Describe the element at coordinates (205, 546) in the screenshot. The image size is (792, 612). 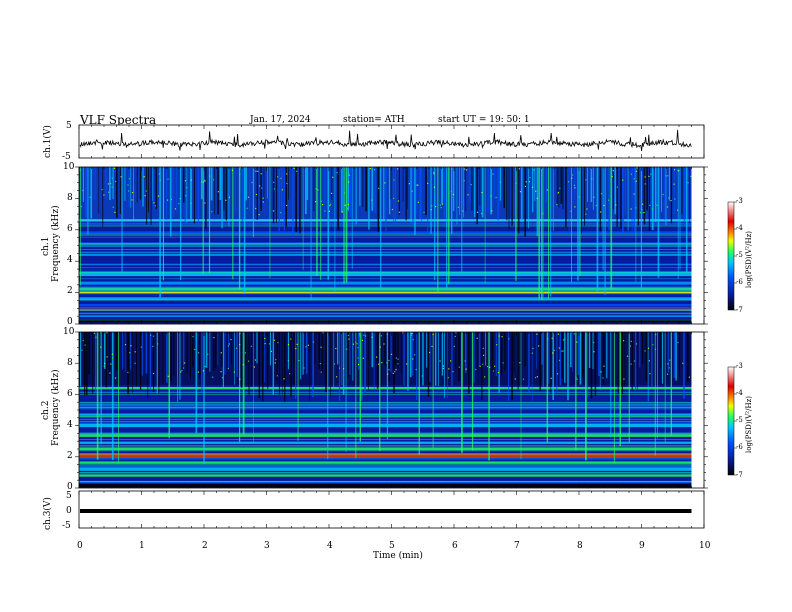
I see `x-tick-label: 2` at that location.